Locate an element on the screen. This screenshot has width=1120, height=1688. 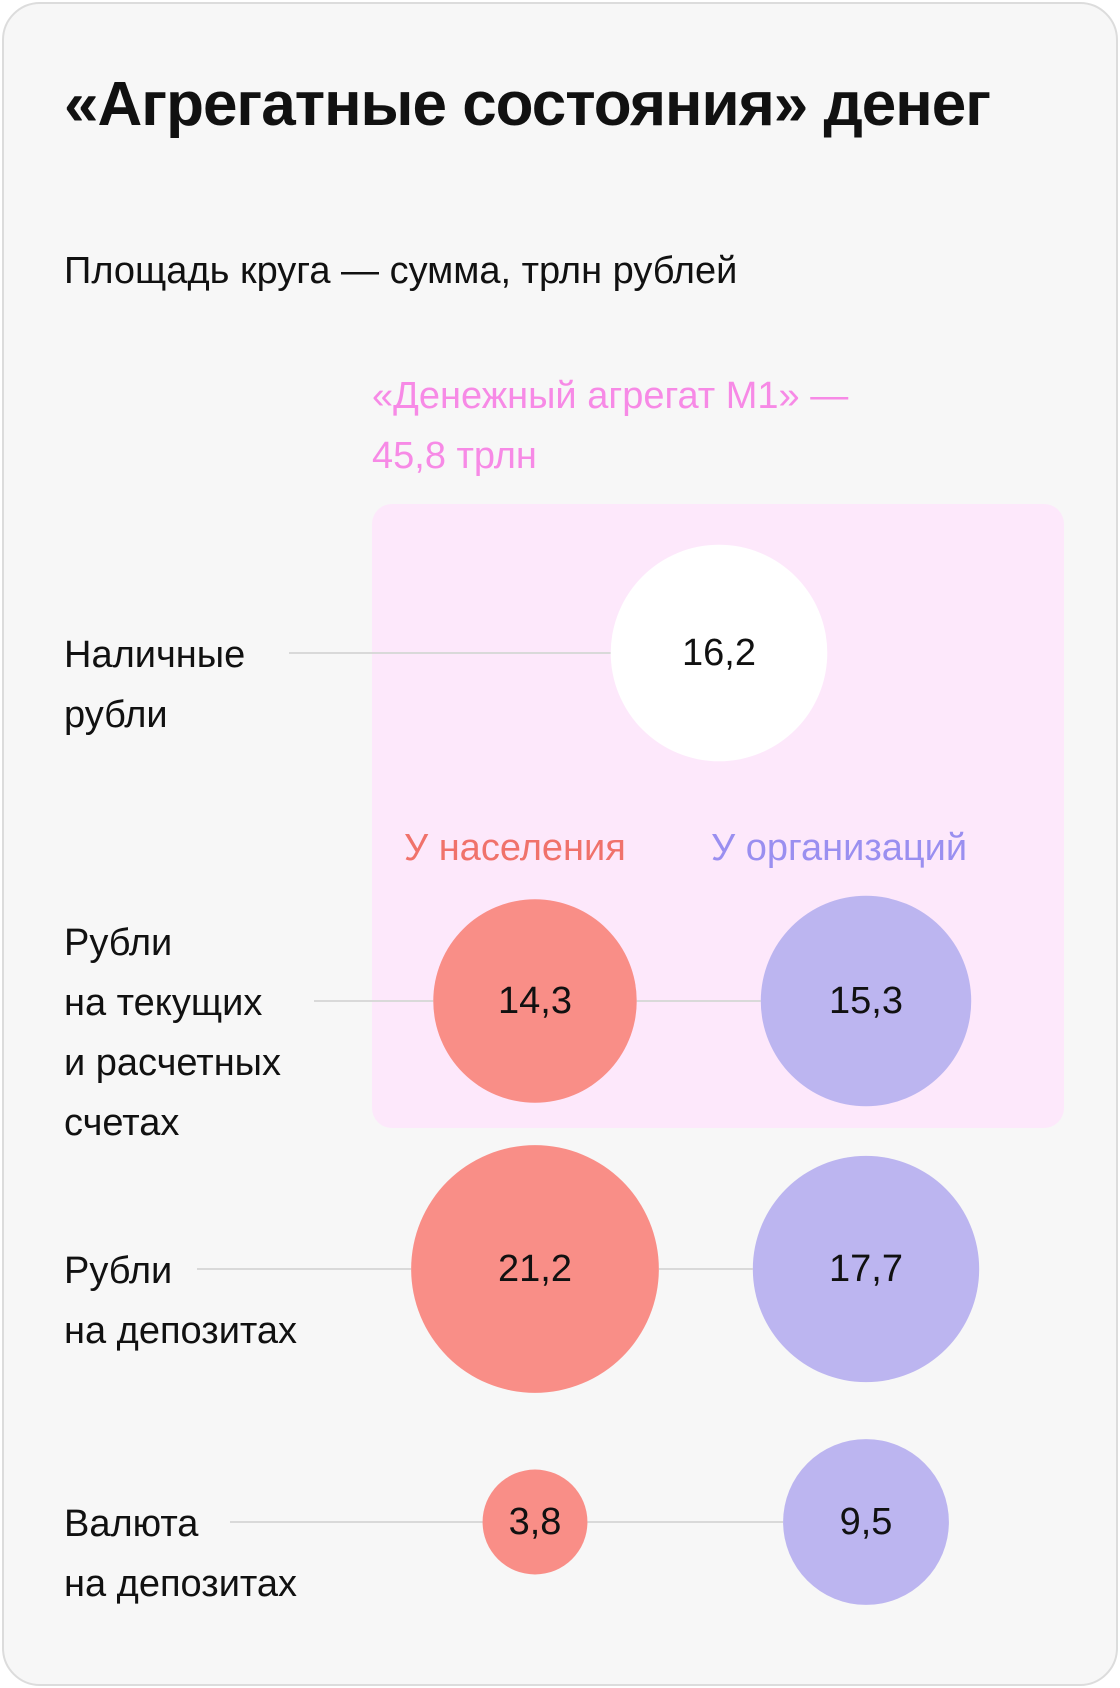
m1-label-line: «Денежный агрегат М1» — is located at coordinates (610, 396).